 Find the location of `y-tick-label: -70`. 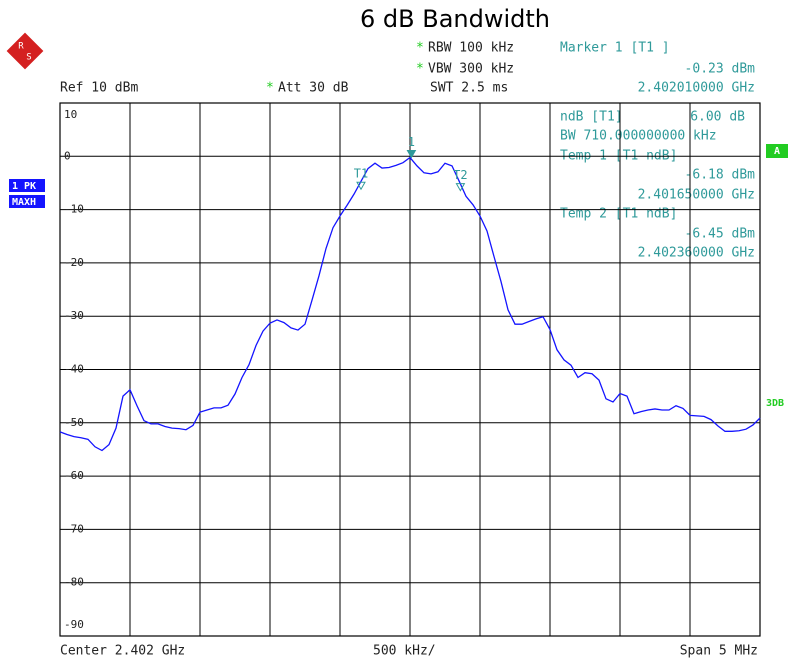

y-tick-label: -70 is located at coordinates (74, 528).